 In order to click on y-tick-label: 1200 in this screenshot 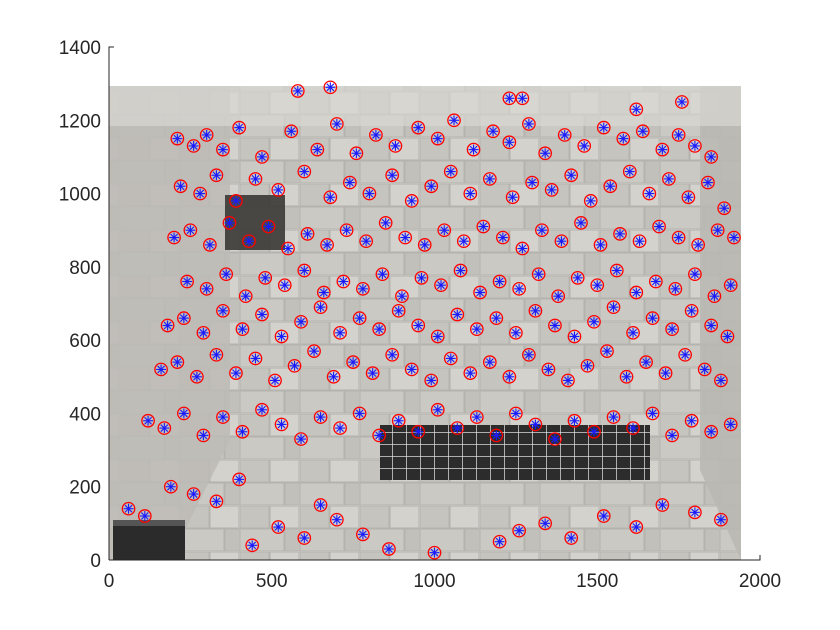, I will do `click(80, 121)`.